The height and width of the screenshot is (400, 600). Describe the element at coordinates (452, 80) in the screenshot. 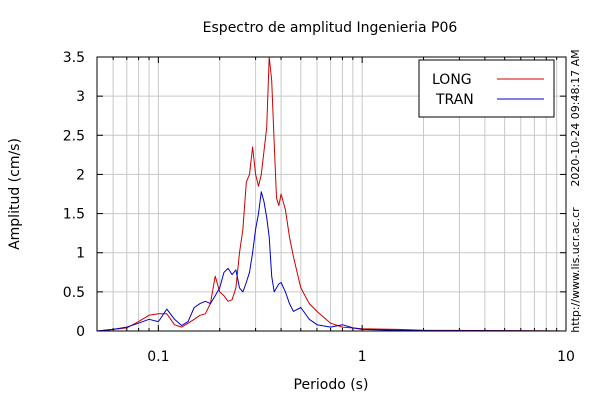

I see `legend-label-long: LONG` at that location.